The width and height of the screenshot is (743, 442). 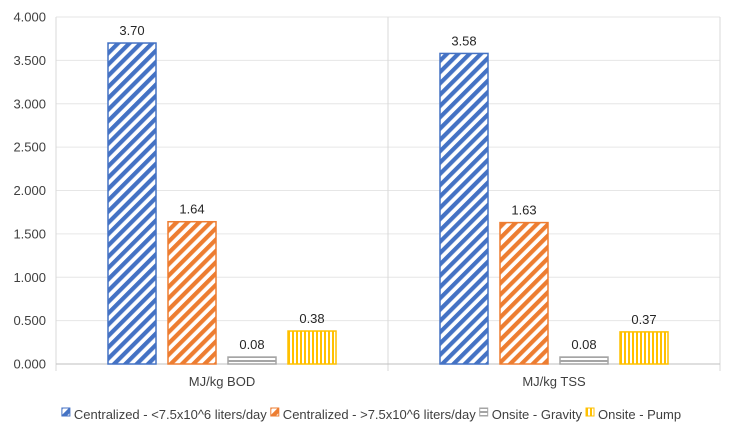 What do you see at coordinates (131, 30) in the screenshot?
I see `data-label: 3.70` at bounding box center [131, 30].